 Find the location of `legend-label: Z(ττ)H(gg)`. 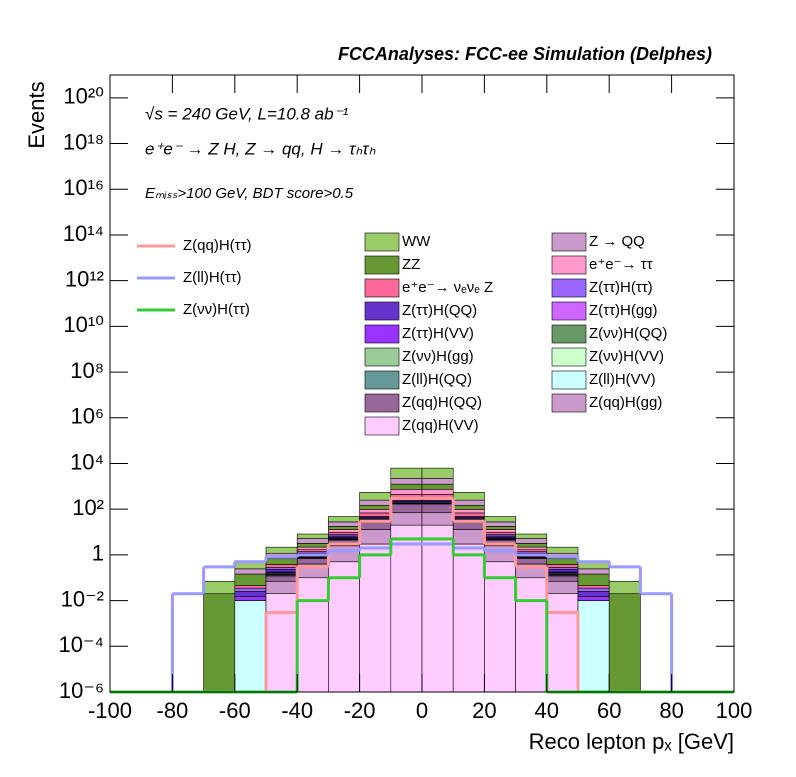

legend-label: Z(ττ)H(gg) is located at coordinates (623, 310).